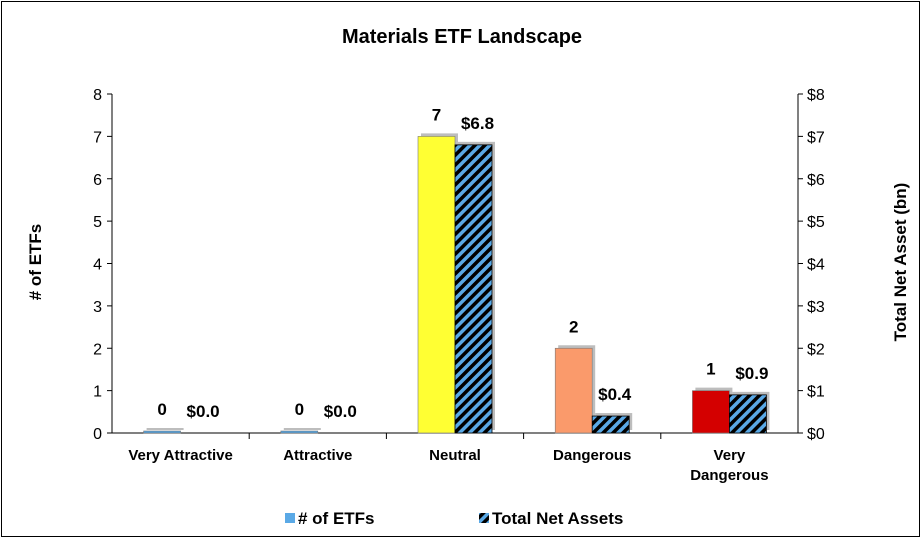 The width and height of the screenshot is (923, 543). What do you see at coordinates (816, 349) in the screenshot?
I see `y2-tick-label: $2` at bounding box center [816, 349].